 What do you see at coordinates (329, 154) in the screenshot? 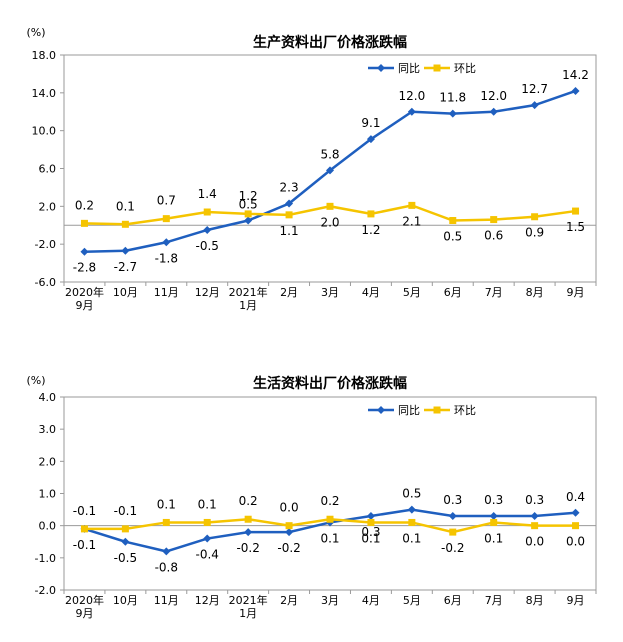
I see `data-label: 5.8` at bounding box center [329, 154].